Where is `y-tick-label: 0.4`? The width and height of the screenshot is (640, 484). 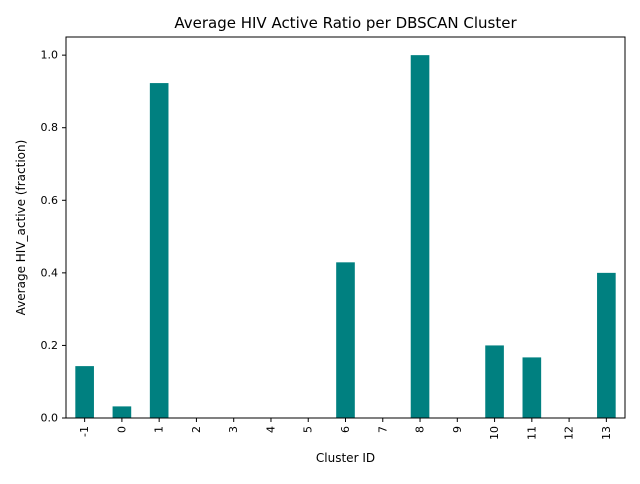
y-tick-label: 0.4 is located at coordinates (50, 272).